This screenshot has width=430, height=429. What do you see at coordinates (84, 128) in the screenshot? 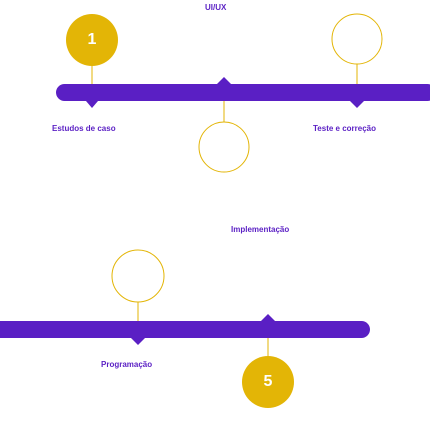
I see `step-label-estudos: Estudos de caso` at bounding box center [84, 128].